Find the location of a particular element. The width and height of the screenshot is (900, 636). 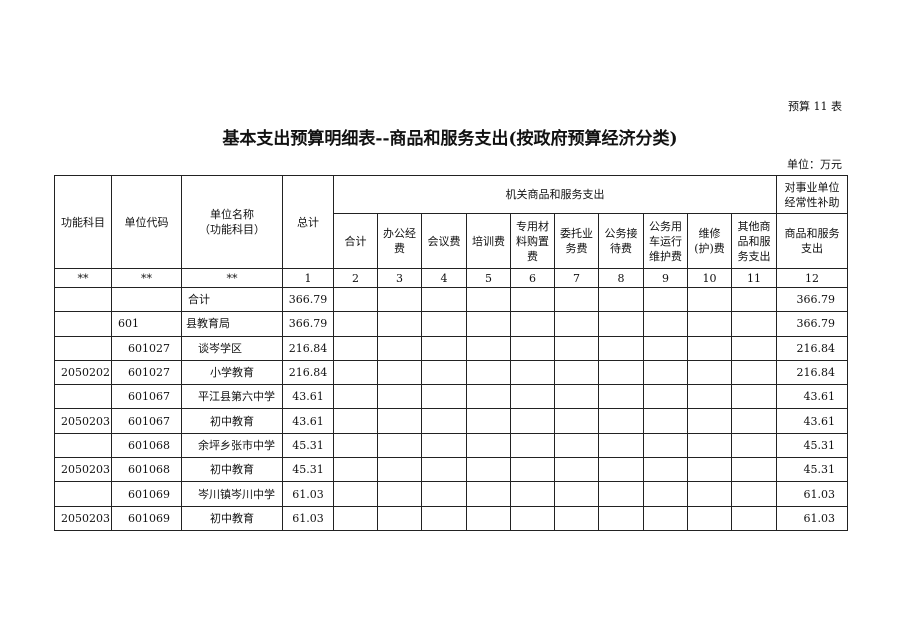

cell-name: 合计 is located at coordinates (232, 299).